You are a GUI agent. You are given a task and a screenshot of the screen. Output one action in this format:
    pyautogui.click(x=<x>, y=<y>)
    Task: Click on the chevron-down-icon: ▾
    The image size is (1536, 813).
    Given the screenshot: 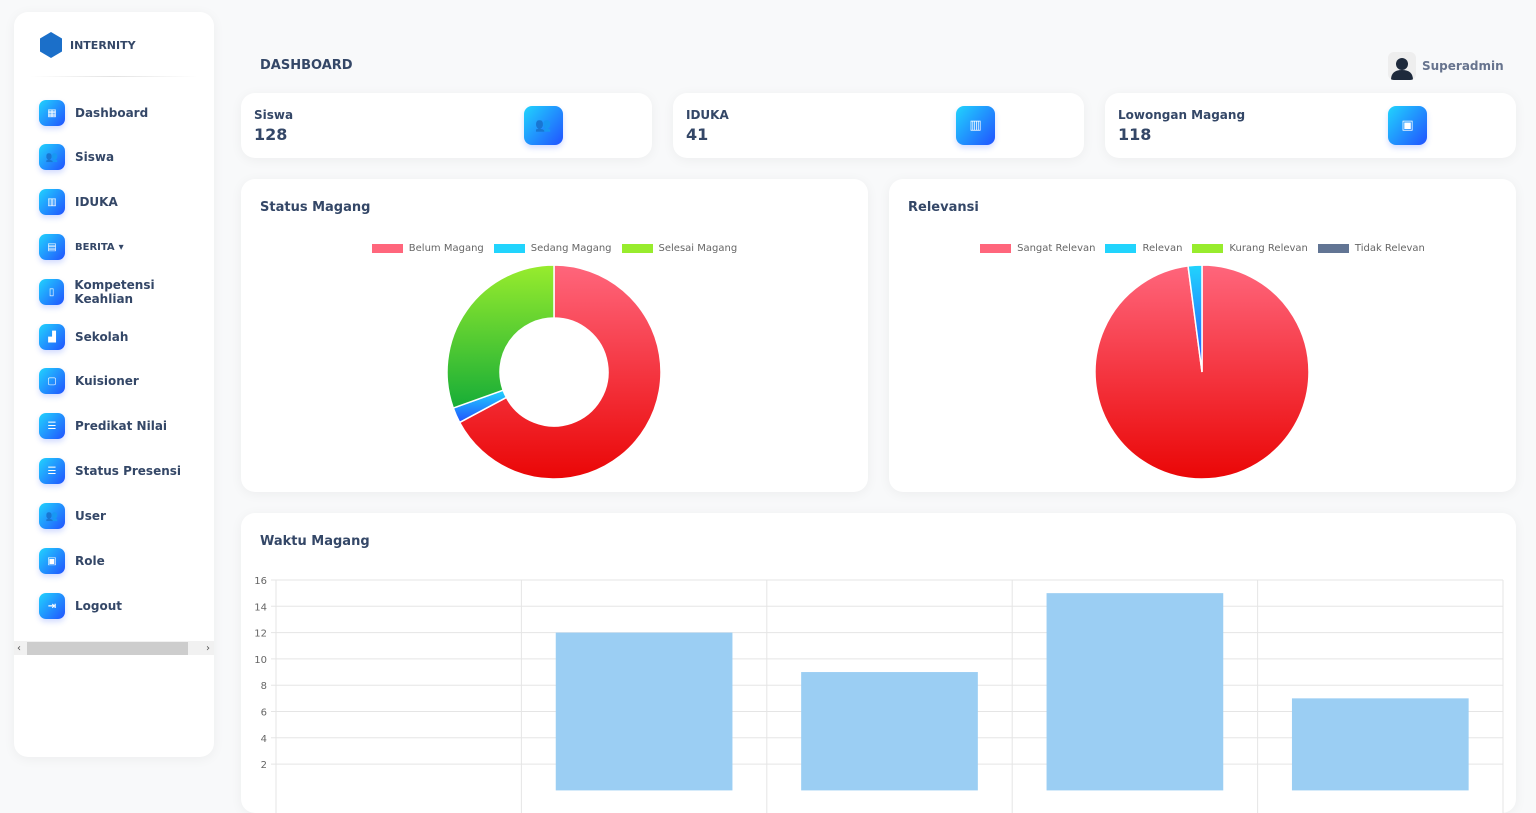 What is the action you would take?
    pyautogui.click(x=121, y=247)
    